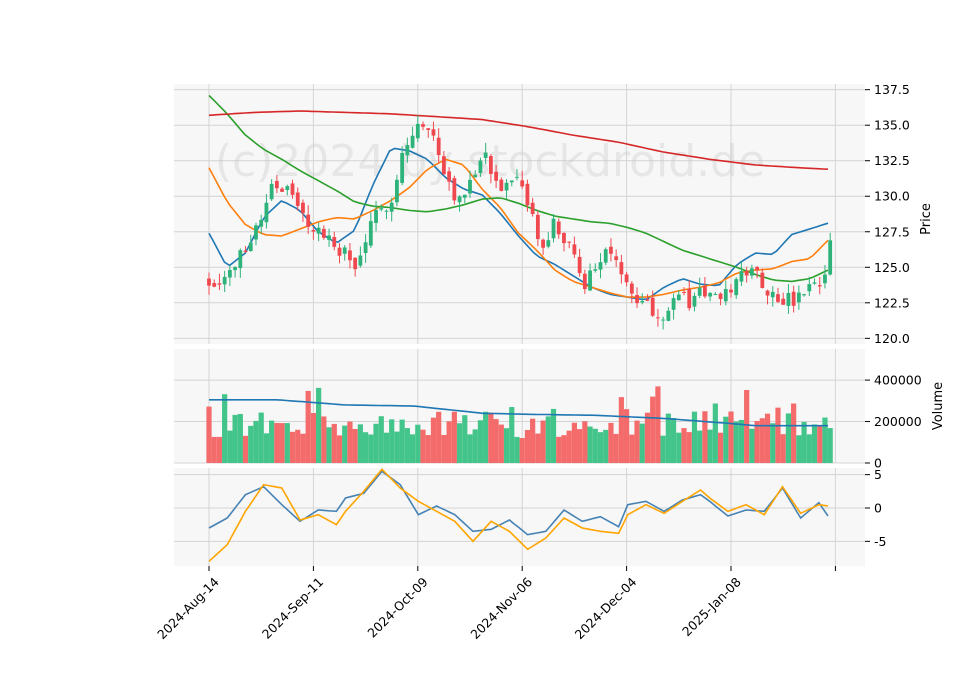 The width and height of the screenshot is (960, 690). What do you see at coordinates (878, 474) in the screenshot?
I see `oscillator-tick-label: 5` at bounding box center [878, 474].